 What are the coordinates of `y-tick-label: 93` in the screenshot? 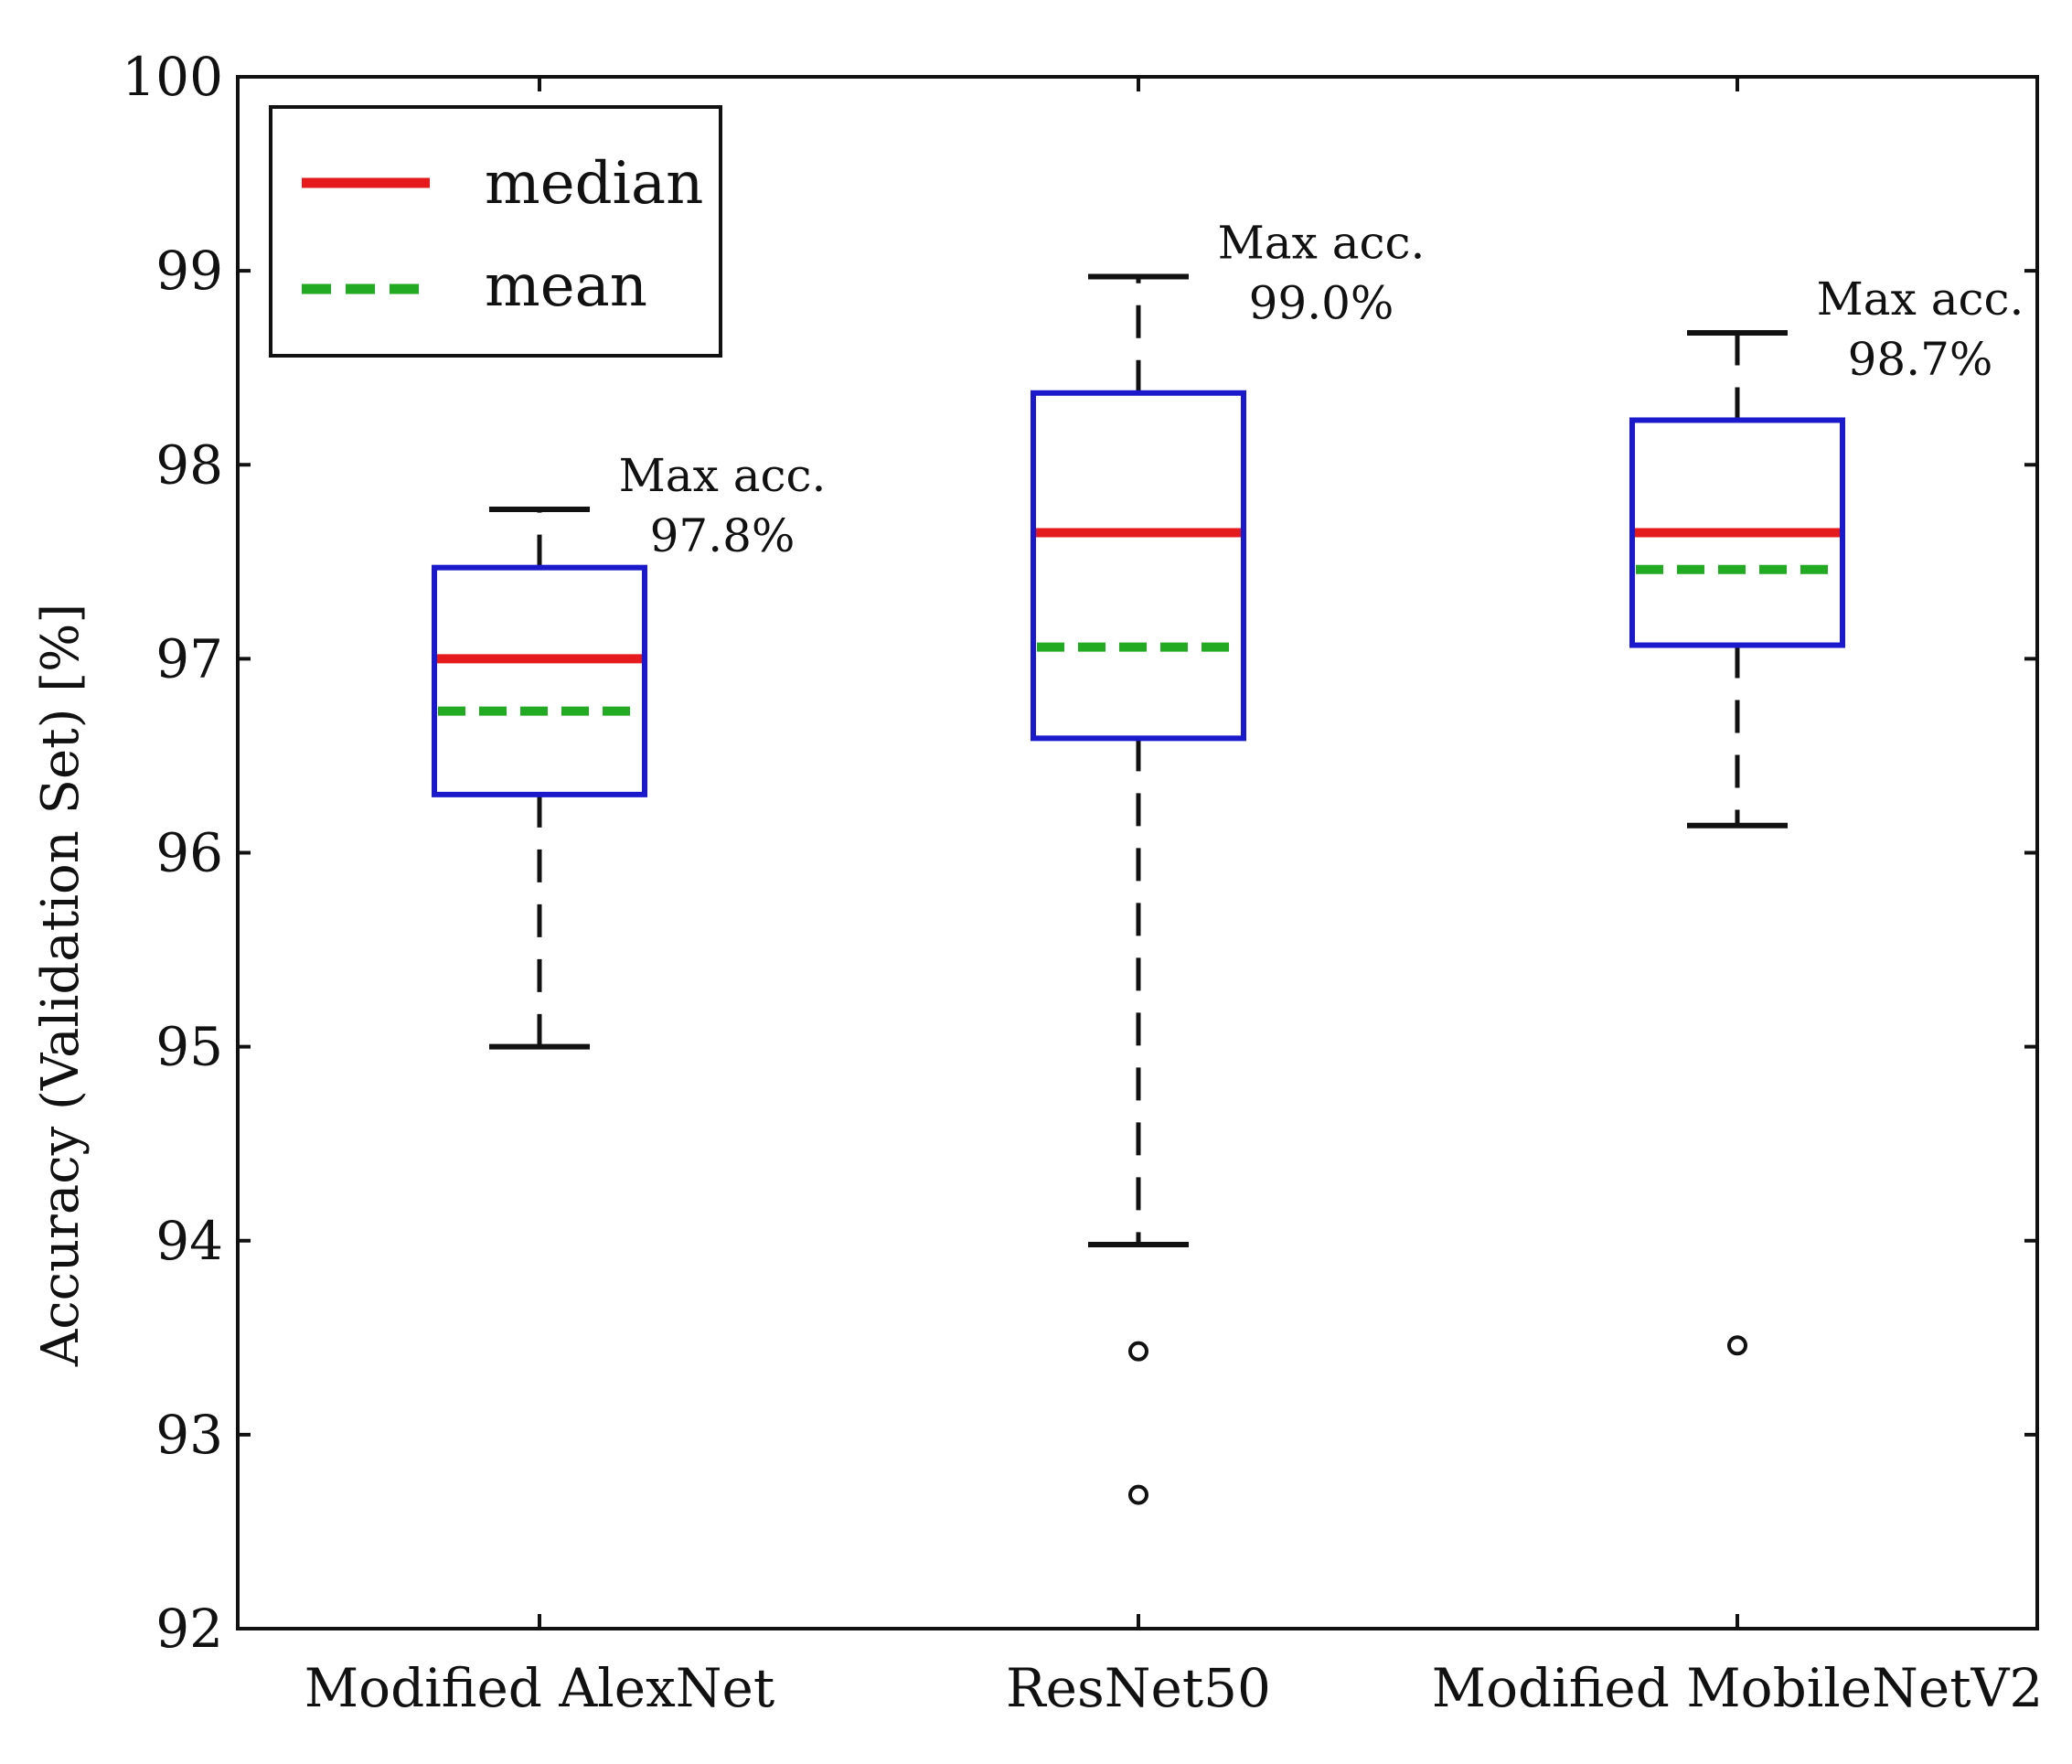 It's located at (189, 1435).